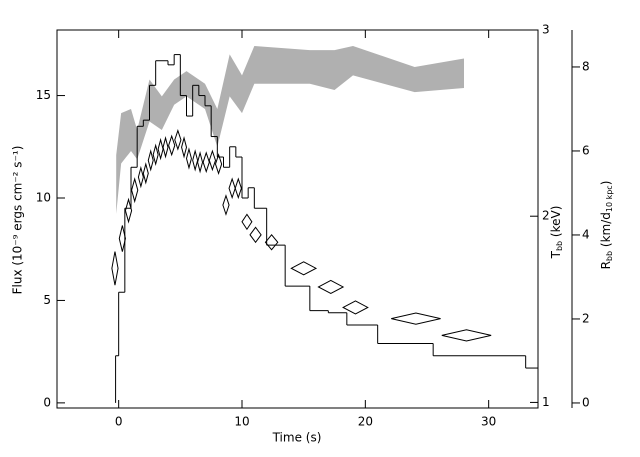  I want to click on y-tick-label: 10, so click(43, 198).